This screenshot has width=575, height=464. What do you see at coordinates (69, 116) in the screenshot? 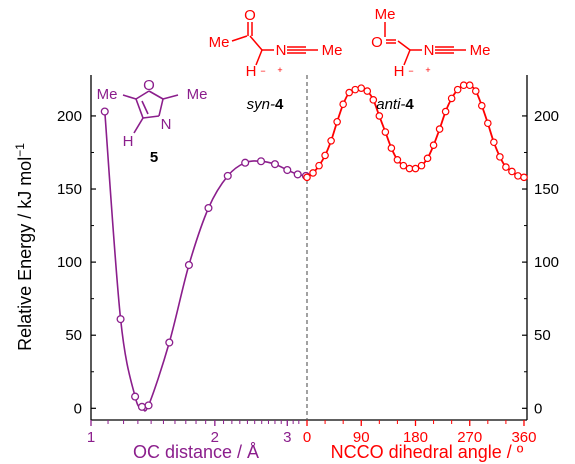
I see `y-tick-label-left: 200` at bounding box center [69, 116].